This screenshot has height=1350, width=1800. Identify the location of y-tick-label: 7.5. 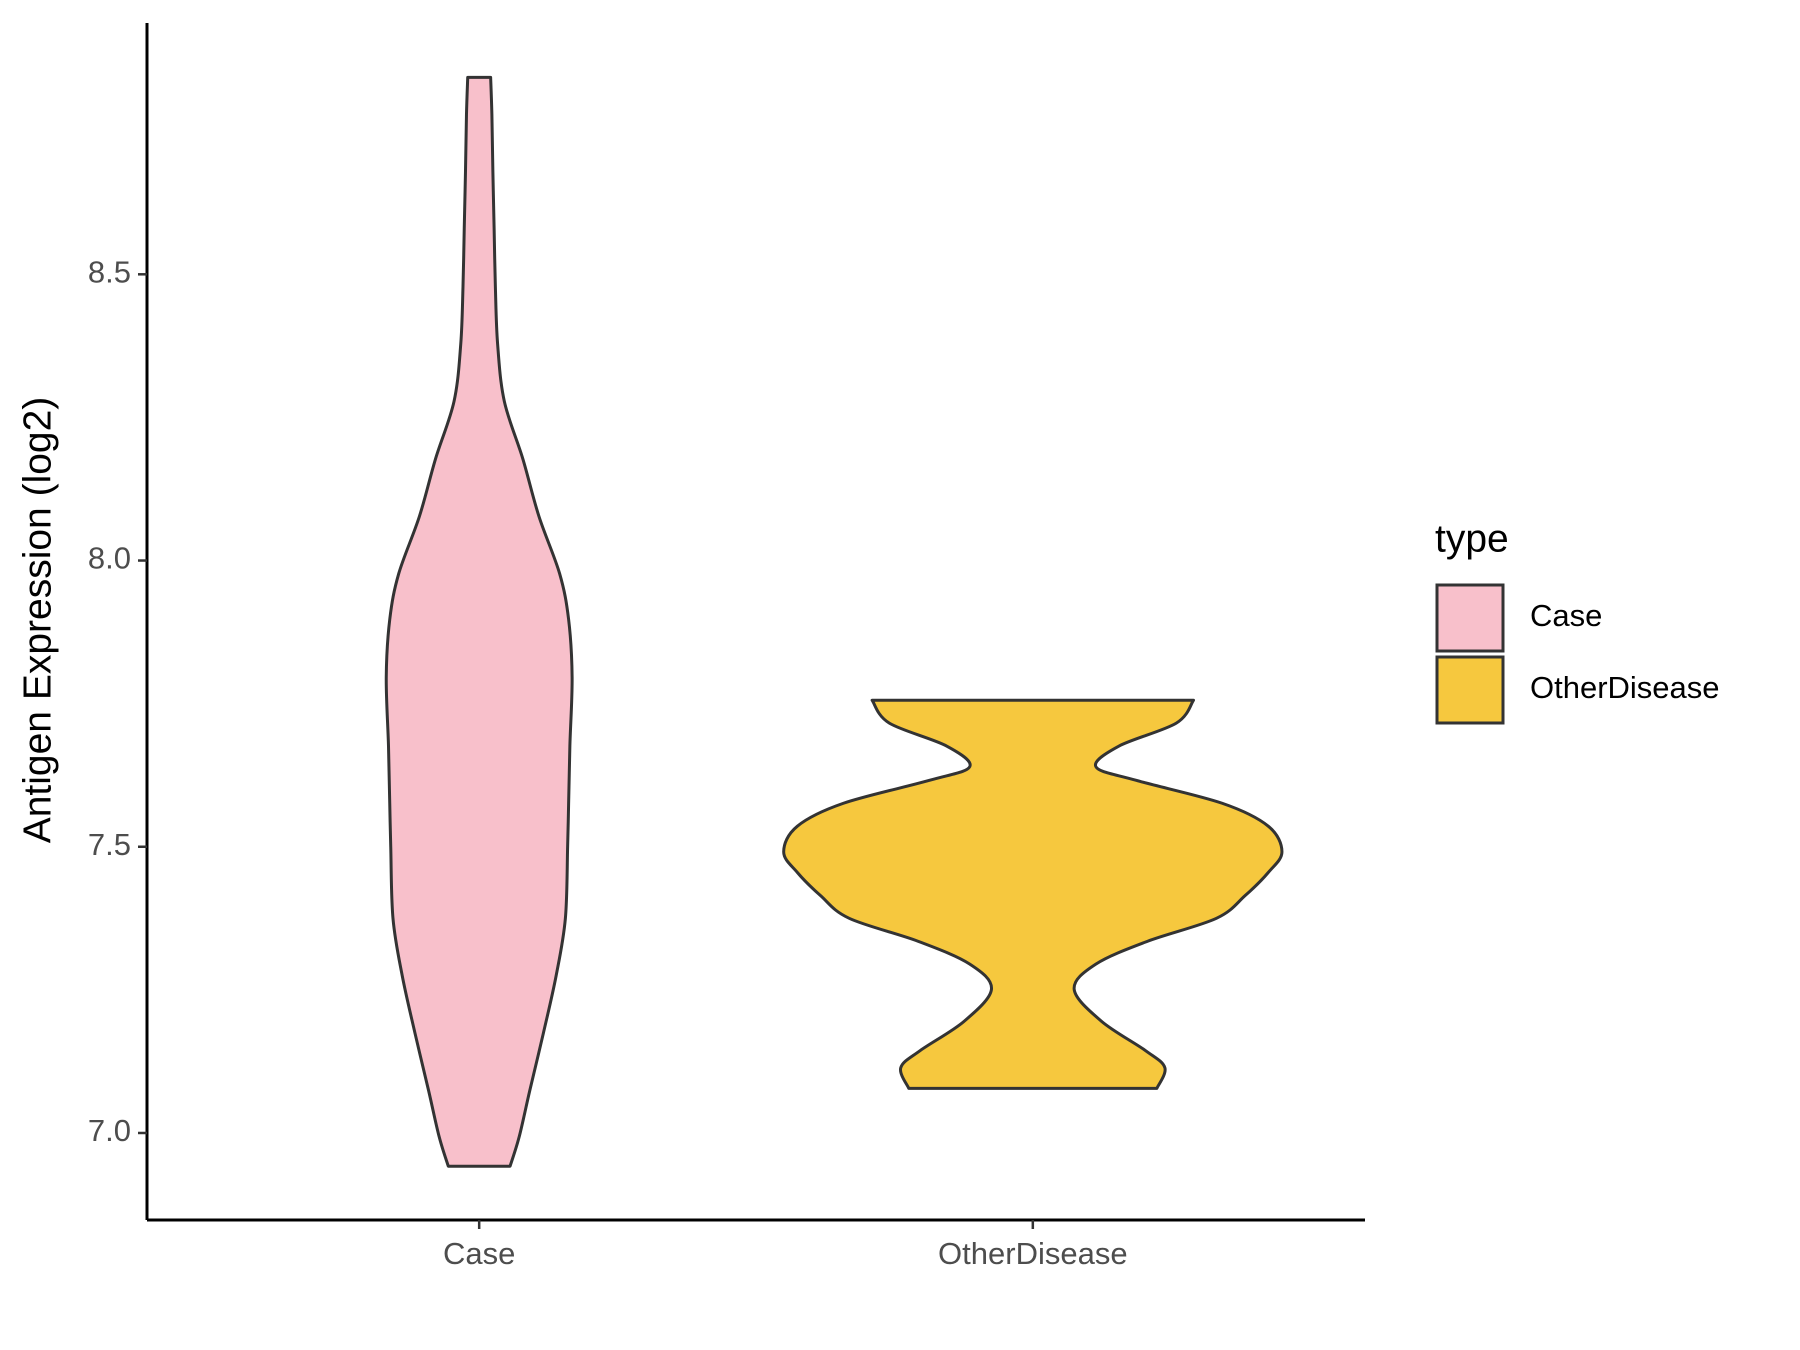
(109, 844).